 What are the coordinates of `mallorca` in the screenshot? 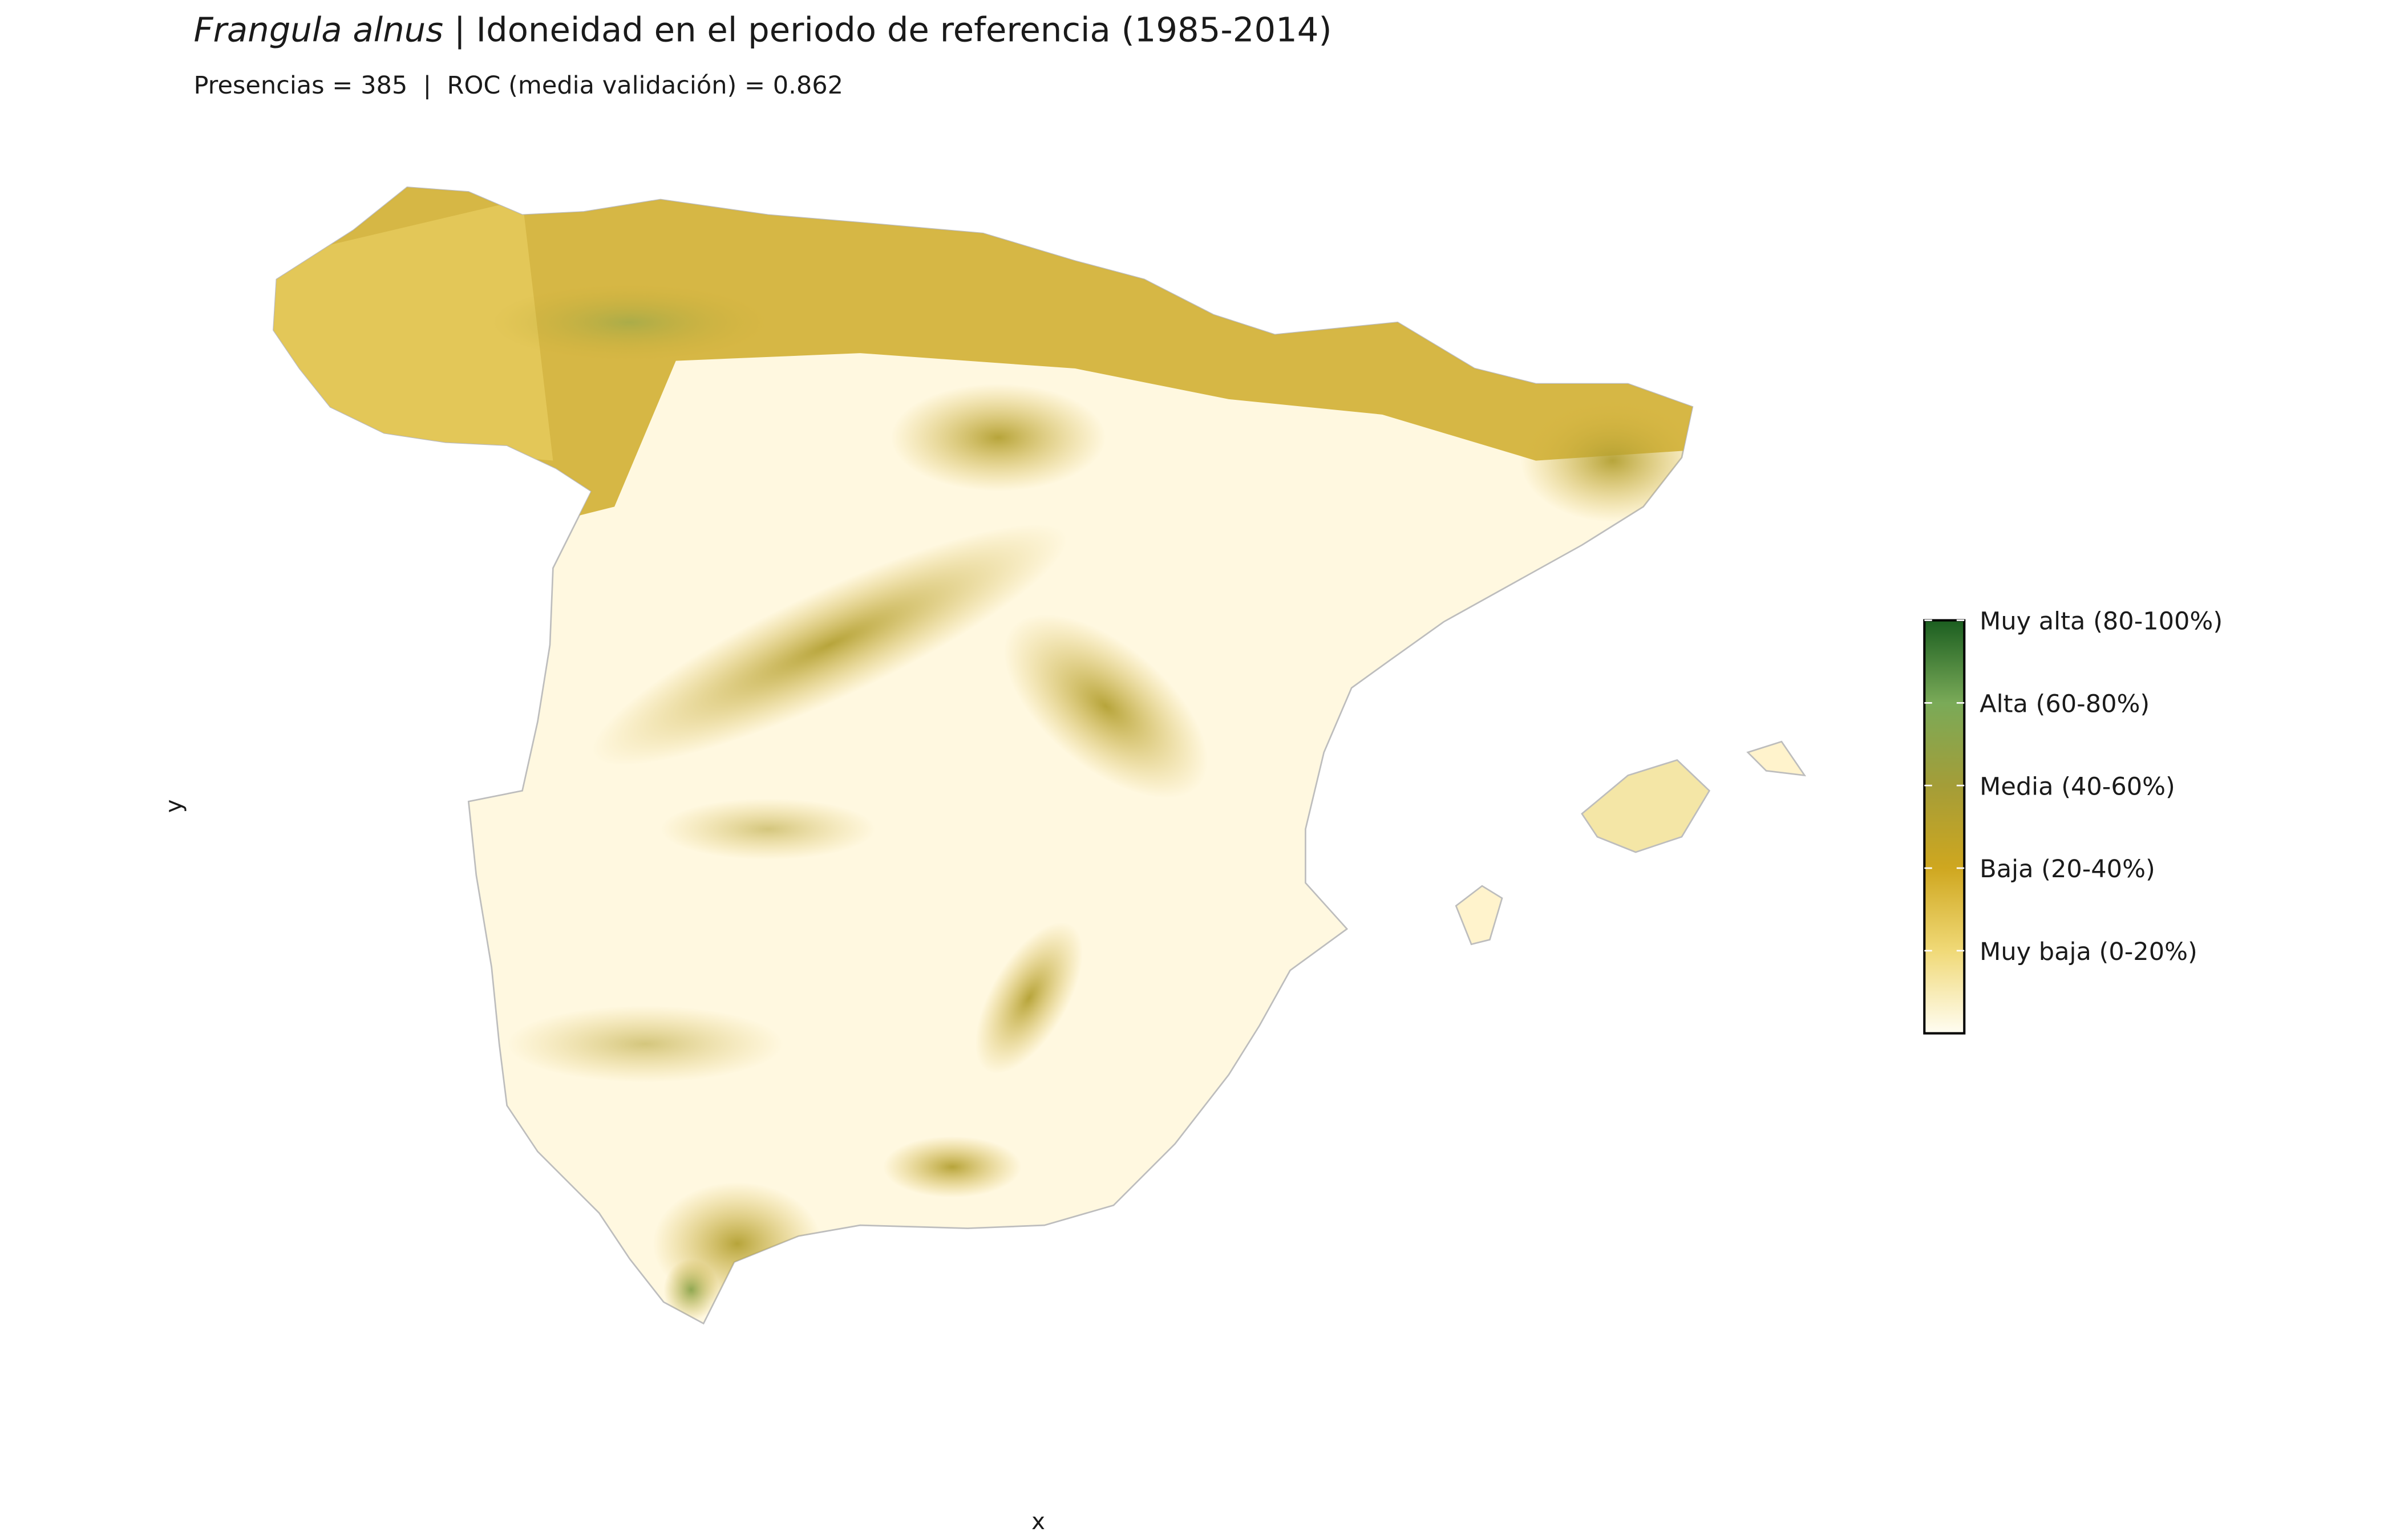 It's located at (1646, 806).